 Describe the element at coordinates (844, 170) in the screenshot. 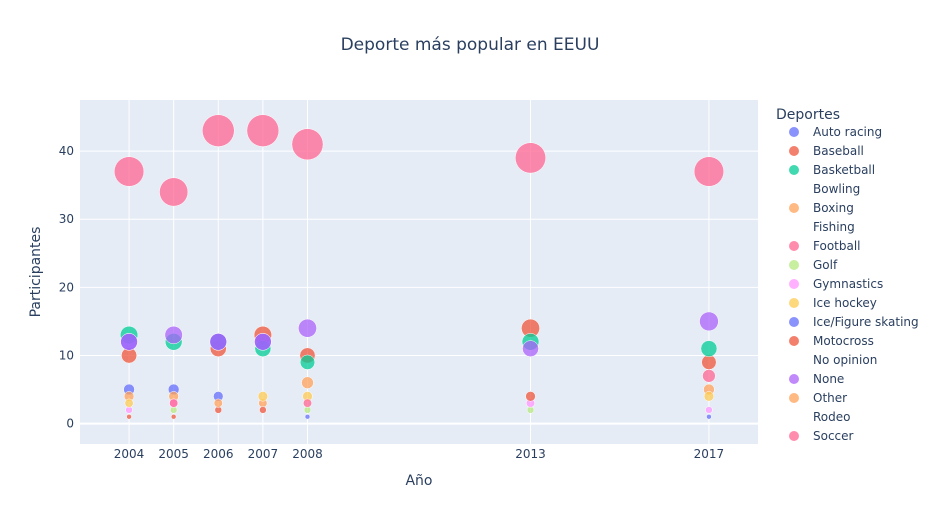

I see `legend-label: Basketball` at that location.